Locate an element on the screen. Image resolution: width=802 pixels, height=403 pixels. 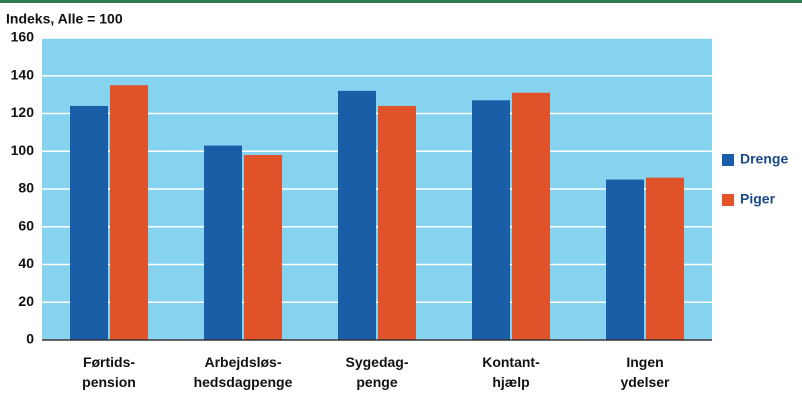
legend-label: Piger is located at coordinates (758, 199).